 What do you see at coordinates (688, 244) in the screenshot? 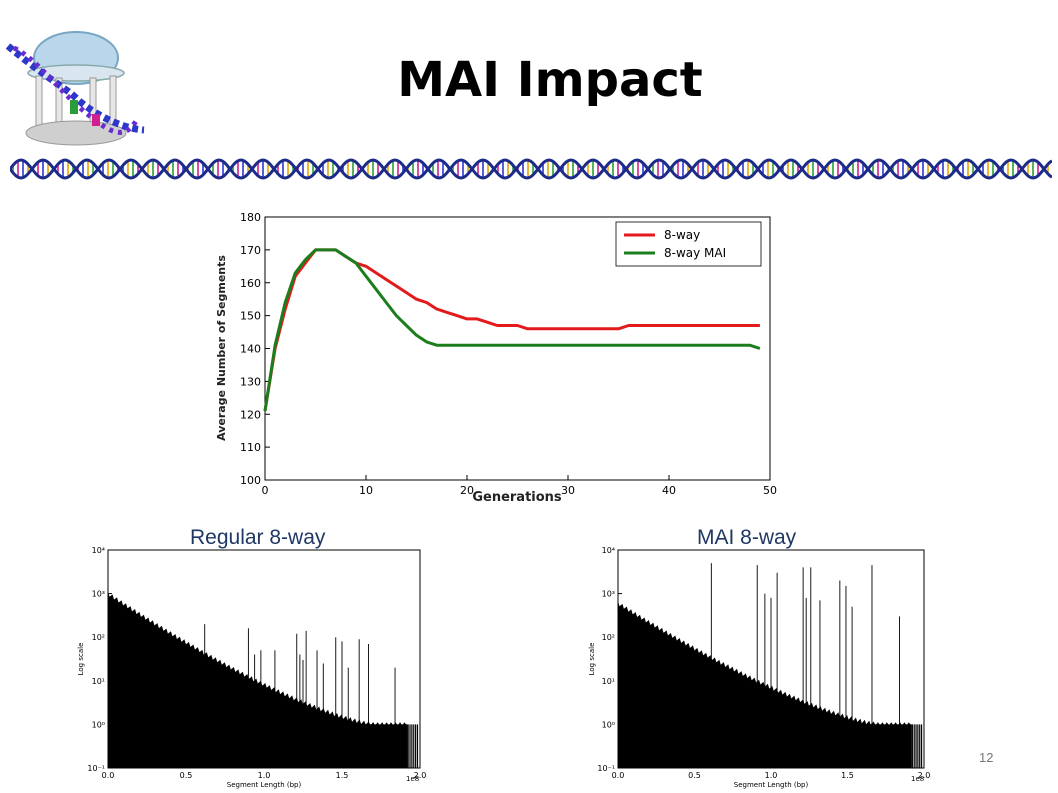
I see `legend: 8-way 8-way MAI` at bounding box center [688, 244].